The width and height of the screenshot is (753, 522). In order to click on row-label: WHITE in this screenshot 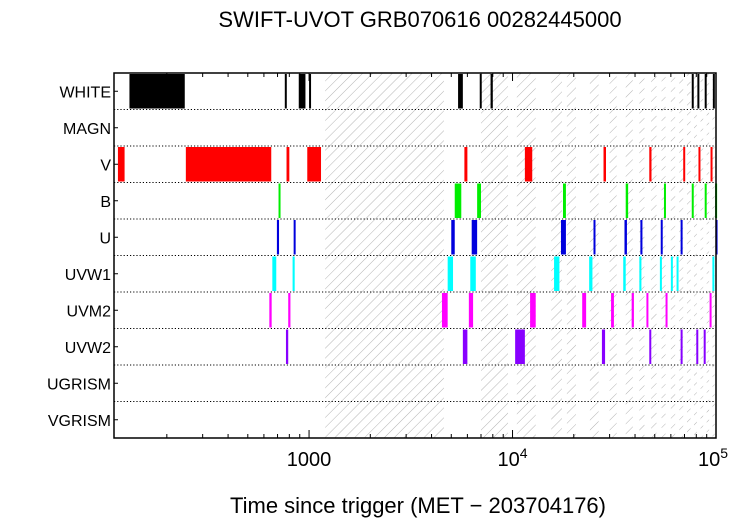, I will do `click(85, 92)`.